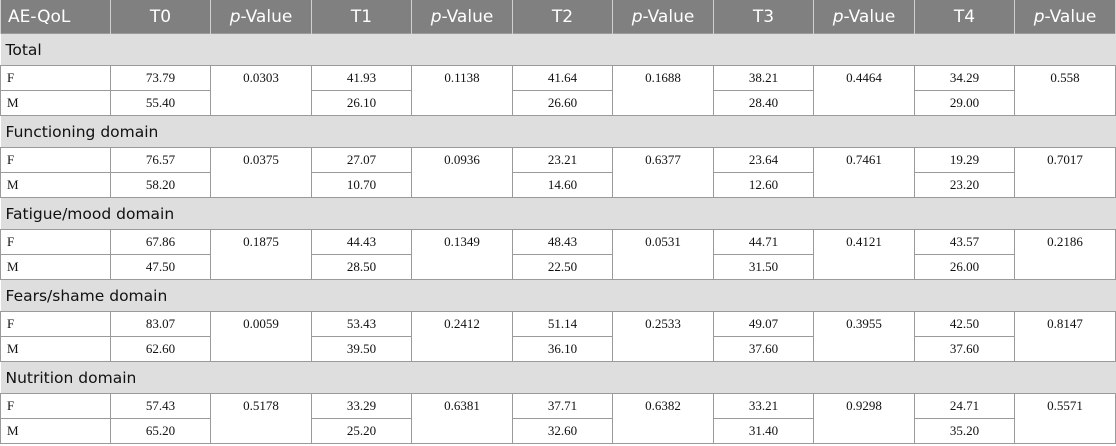  What do you see at coordinates (562, 160) in the screenshot?
I see `value-cell: 23.21` at bounding box center [562, 160].